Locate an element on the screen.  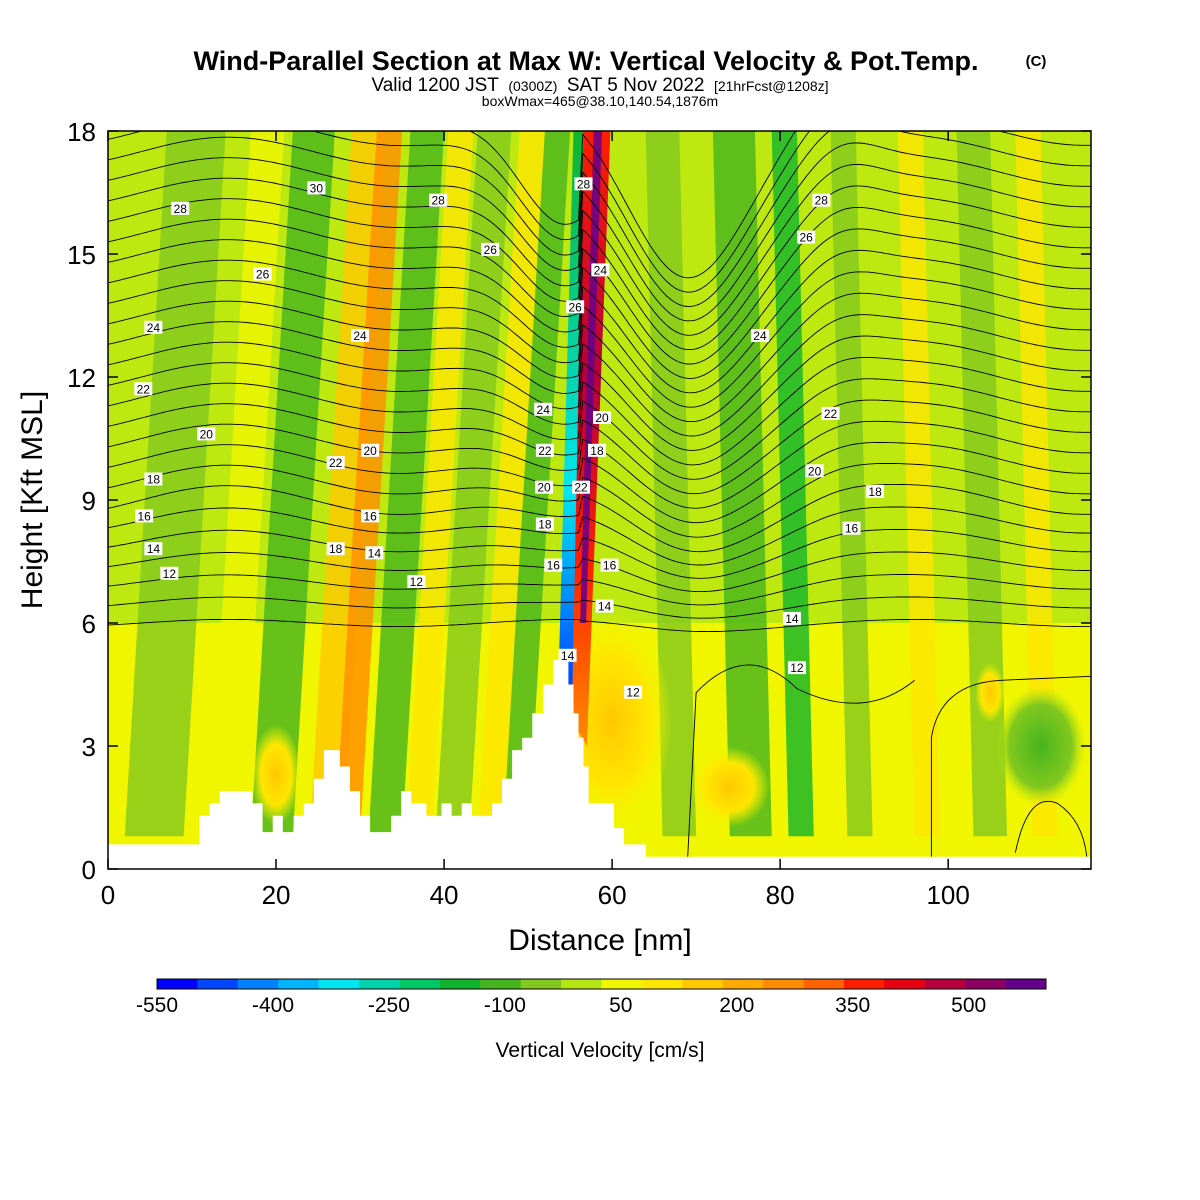
colorbar-frame is located at coordinates (601, 984).